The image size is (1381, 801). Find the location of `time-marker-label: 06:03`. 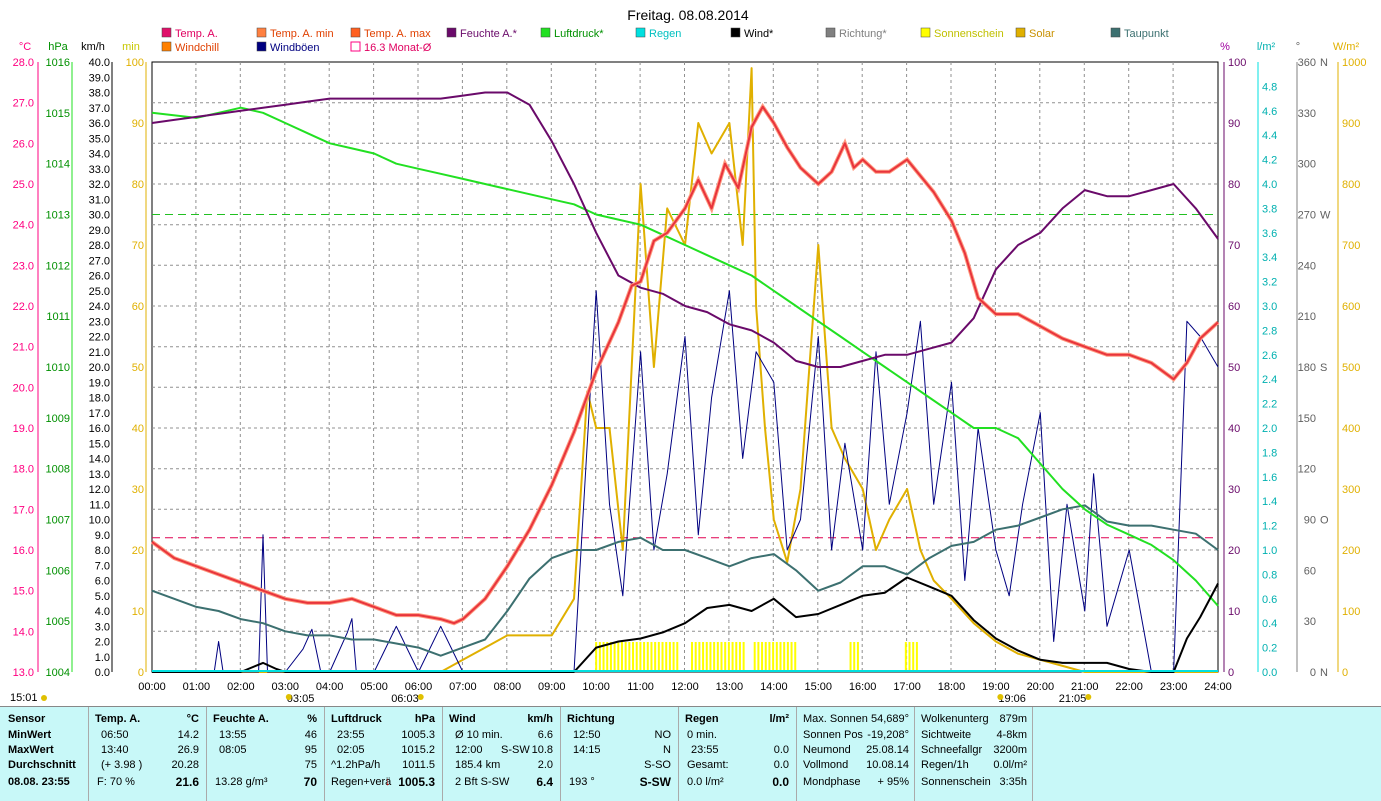

time-marker-label: 06:03 is located at coordinates (405, 699).